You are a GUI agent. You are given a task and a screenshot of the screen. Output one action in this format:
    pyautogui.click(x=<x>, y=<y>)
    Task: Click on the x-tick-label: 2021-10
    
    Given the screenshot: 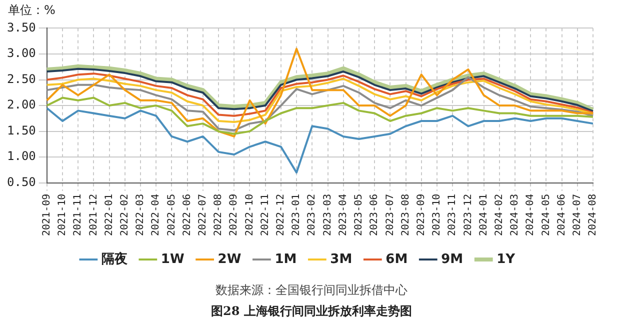 What is the action you would take?
    pyautogui.click(x=62, y=215)
    